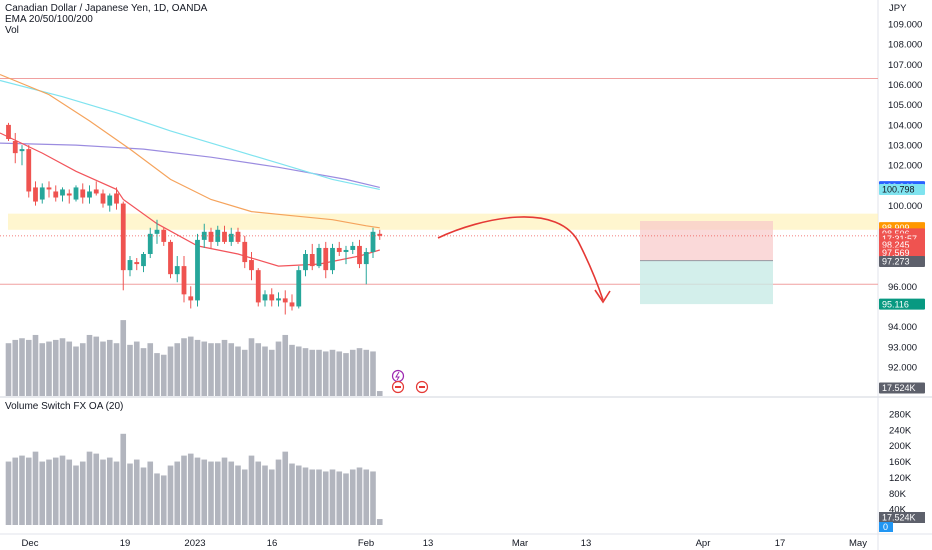  What do you see at coordinates (410, 381) in the screenshot?
I see `events-row` at bounding box center [410, 381].